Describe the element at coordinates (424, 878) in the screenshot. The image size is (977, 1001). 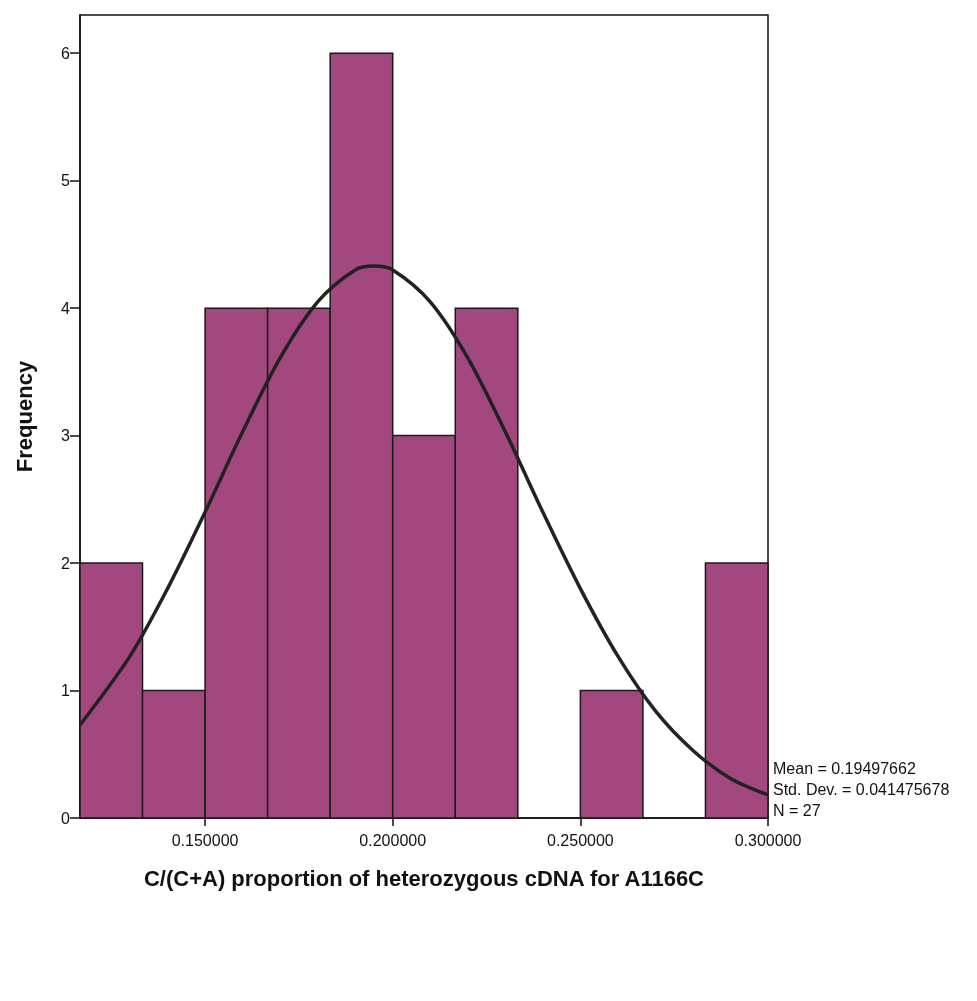
I see `x-axis-title: C/(C+A) proportion of heterozygous cDNA for A1166C` at that location.